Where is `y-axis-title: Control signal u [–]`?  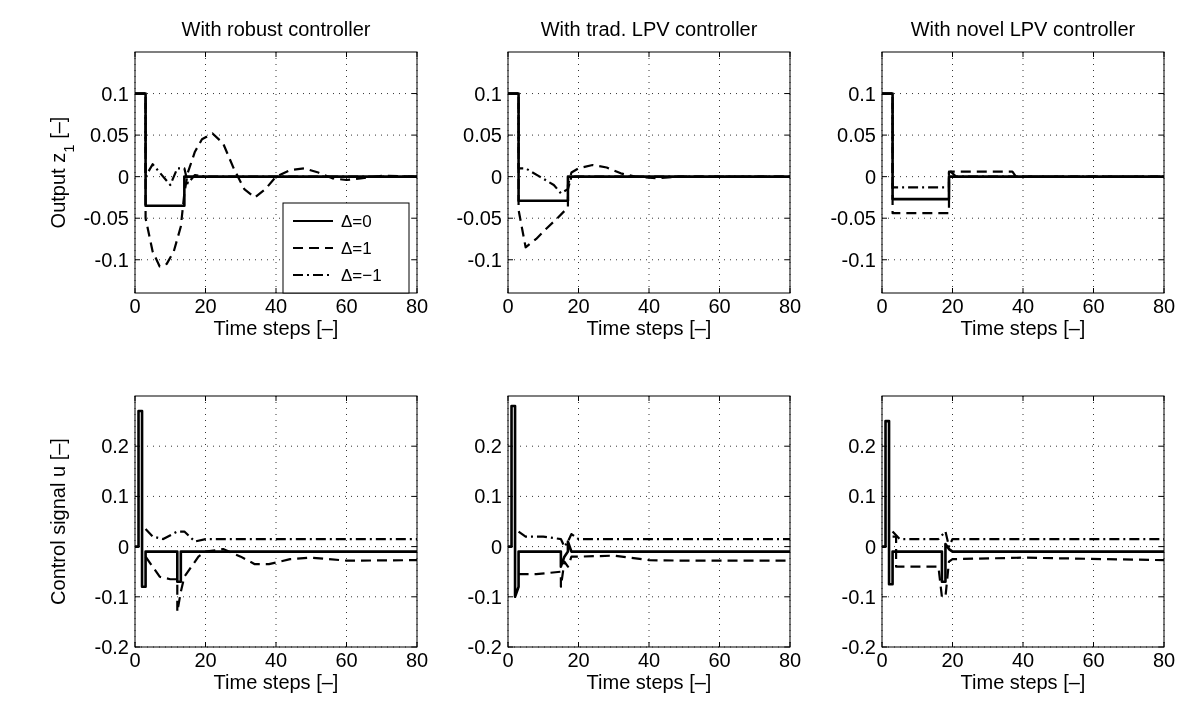 y-axis-title: Control signal u [–] is located at coordinates (58, 521).